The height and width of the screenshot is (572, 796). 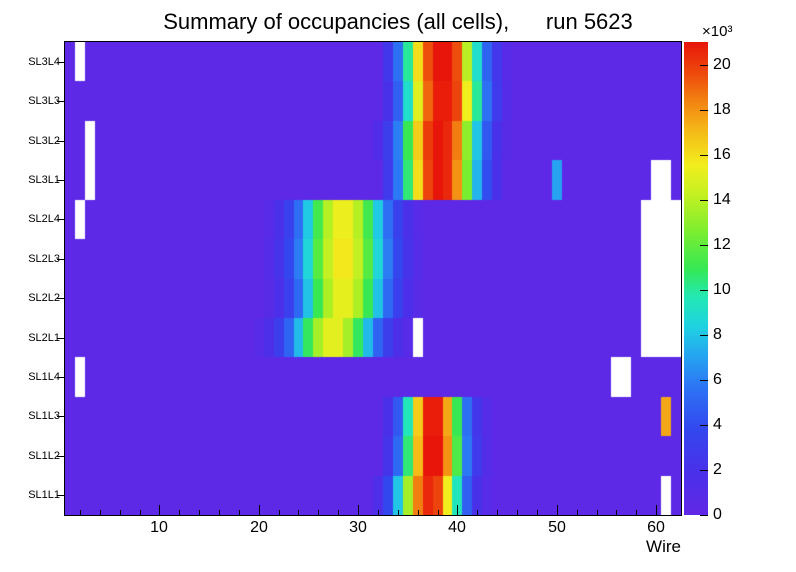 I want to click on colorbar-tick-label: 8, so click(x=717, y=334).